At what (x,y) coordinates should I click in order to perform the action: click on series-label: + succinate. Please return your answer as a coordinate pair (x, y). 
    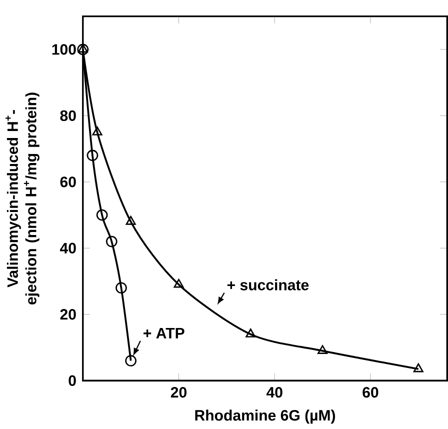
    Looking at the image, I should click on (268, 284).